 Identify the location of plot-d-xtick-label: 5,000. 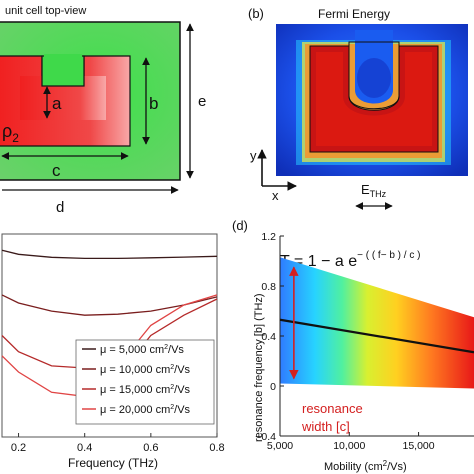
(280, 446).